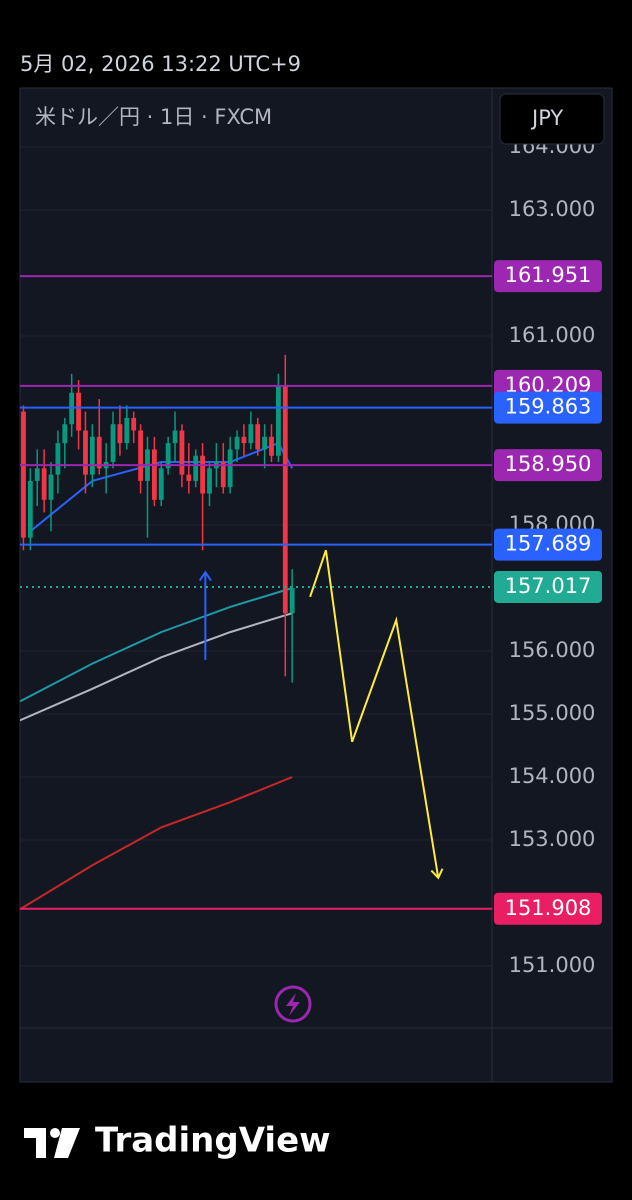 The image size is (632, 1200). What do you see at coordinates (552, 713) in the screenshot?
I see `y-tick-label: 155.000` at bounding box center [552, 713].